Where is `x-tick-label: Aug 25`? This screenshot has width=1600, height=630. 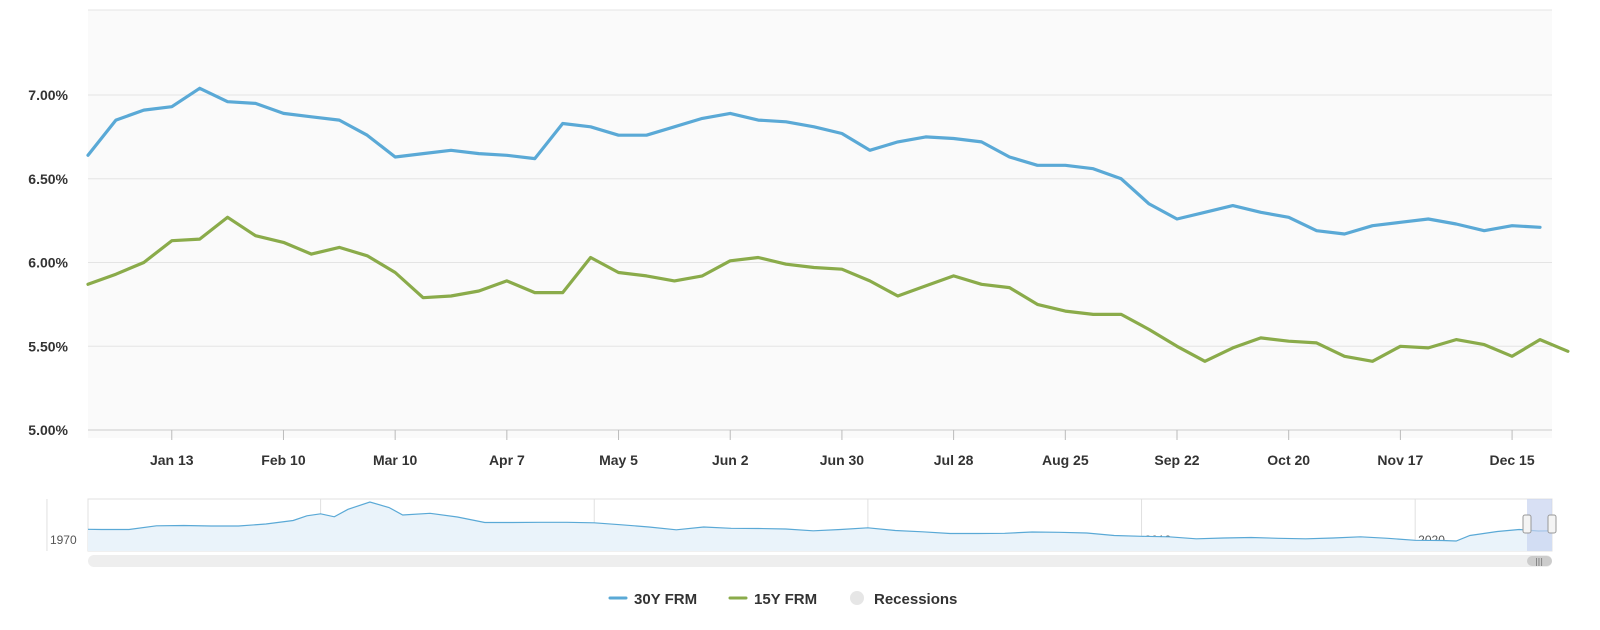 x-tick-label: Aug 25 is located at coordinates (1065, 460).